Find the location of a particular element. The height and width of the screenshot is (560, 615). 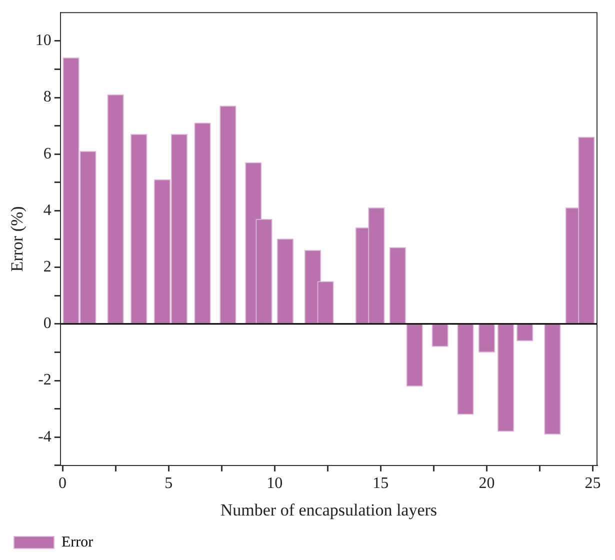

x-tick-label: 10 is located at coordinates (274, 483).